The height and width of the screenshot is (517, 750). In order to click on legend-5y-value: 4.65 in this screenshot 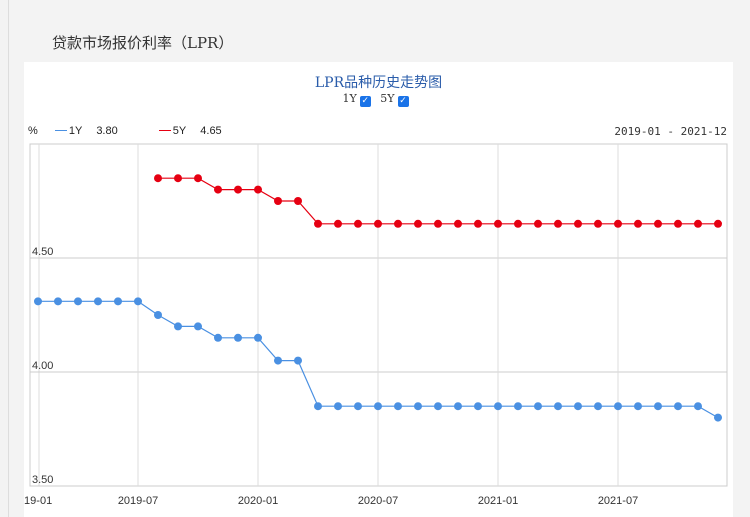, I will do `click(211, 131)`.